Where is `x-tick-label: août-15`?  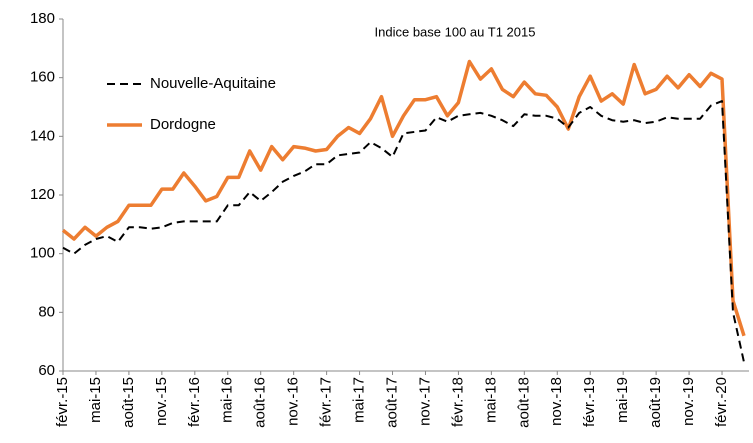
x-tick-label: août-15 is located at coordinates (128, 402).